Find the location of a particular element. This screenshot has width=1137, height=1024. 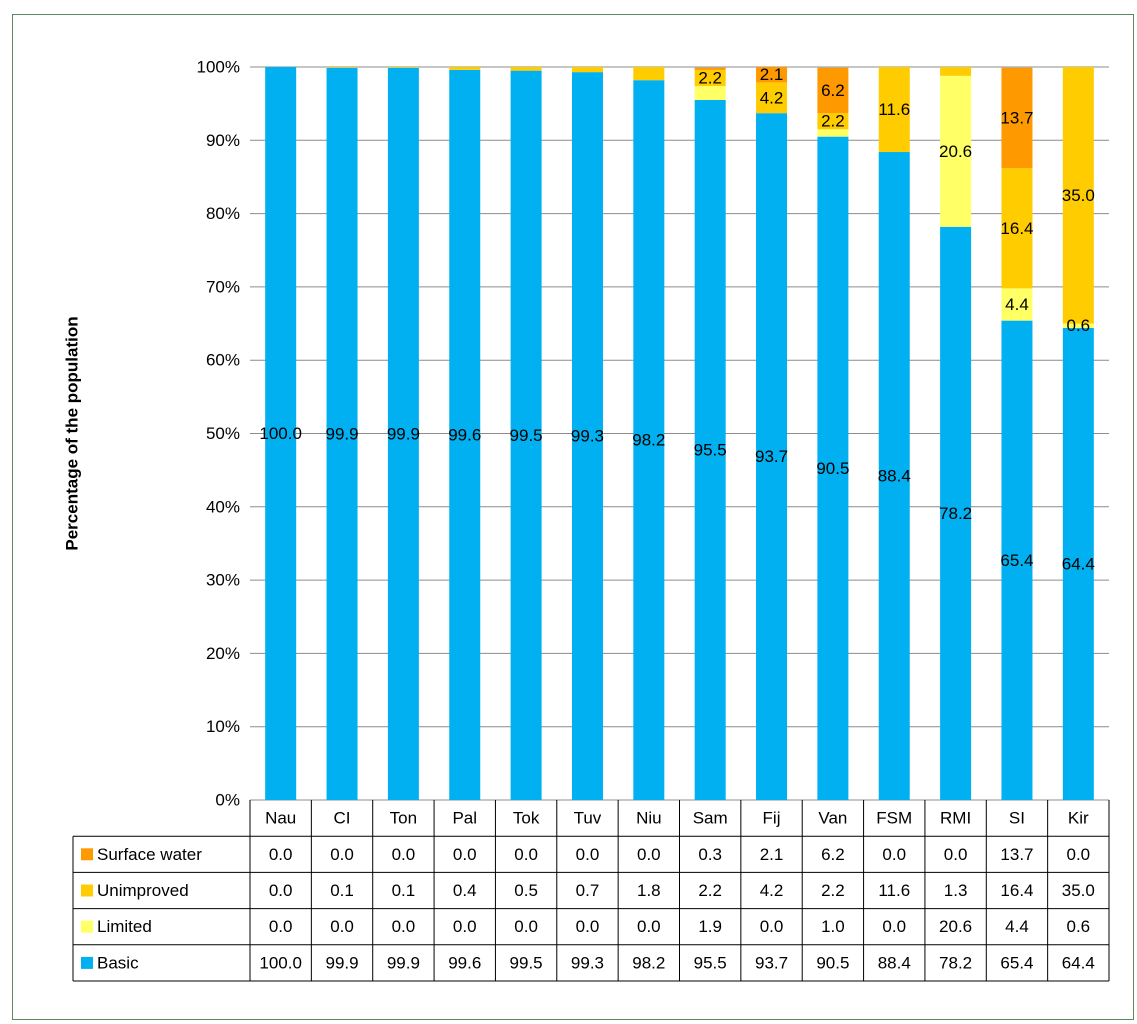

table-cell-value: 16.4 is located at coordinates (1016, 890).